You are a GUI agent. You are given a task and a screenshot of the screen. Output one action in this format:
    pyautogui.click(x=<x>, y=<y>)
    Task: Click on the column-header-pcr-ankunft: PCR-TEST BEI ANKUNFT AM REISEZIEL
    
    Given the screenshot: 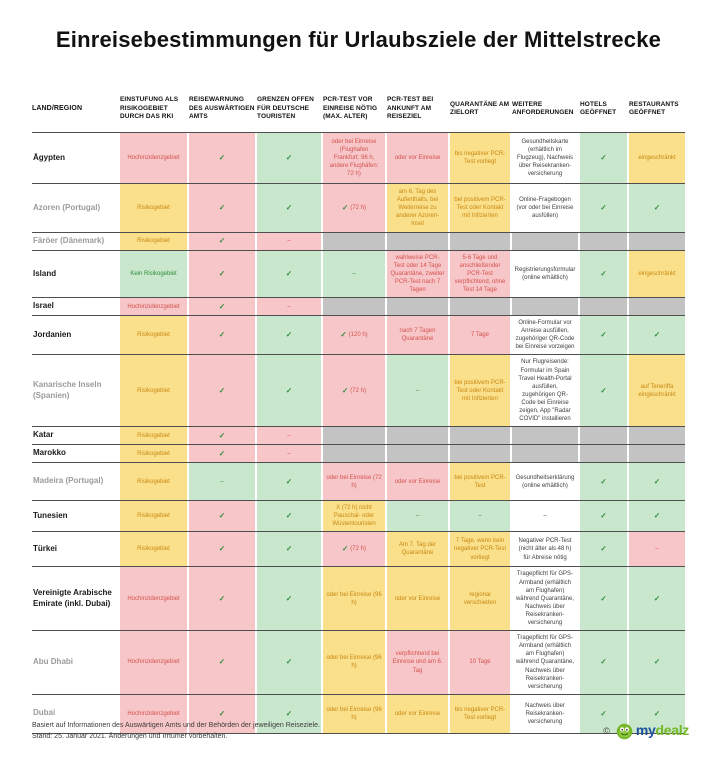 What is the action you would take?
    pyautogui.click(x=410, y=108)
    